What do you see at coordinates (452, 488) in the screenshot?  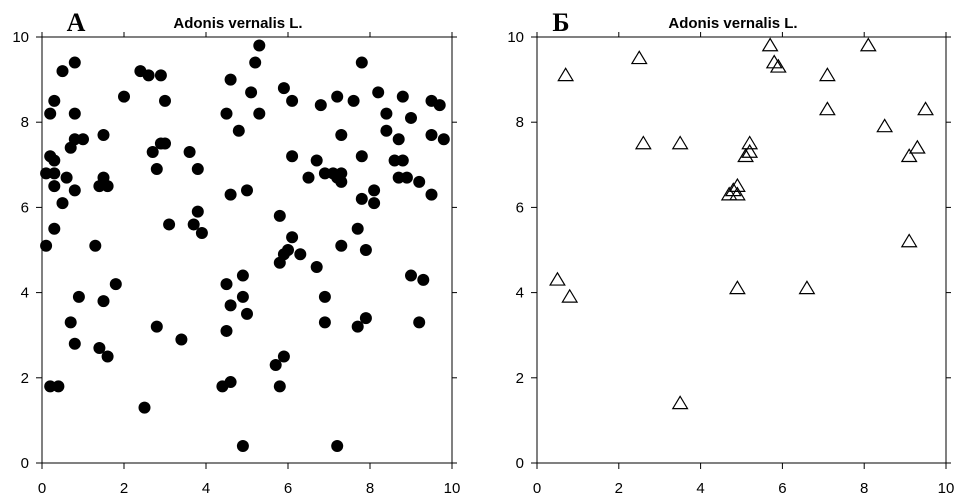 I see `x-tick-label: 10` at bounding box center [452, 488].